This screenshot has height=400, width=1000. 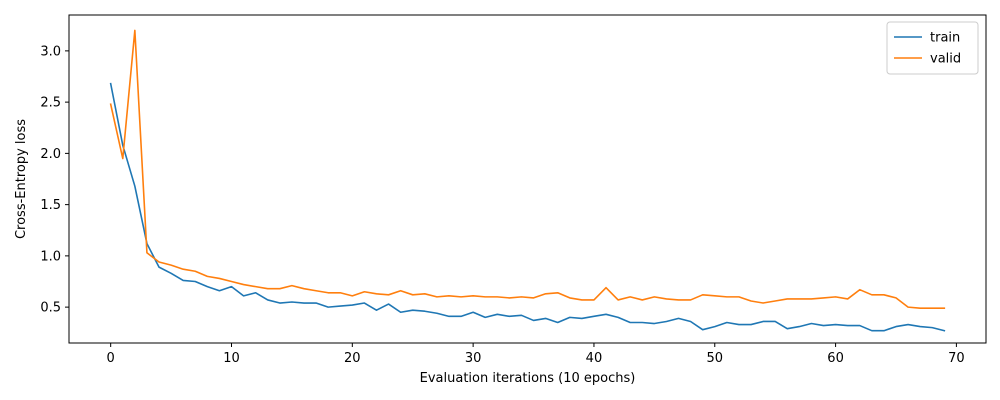 I want to click on legend-label-train: train, so click(x=945, y=38).